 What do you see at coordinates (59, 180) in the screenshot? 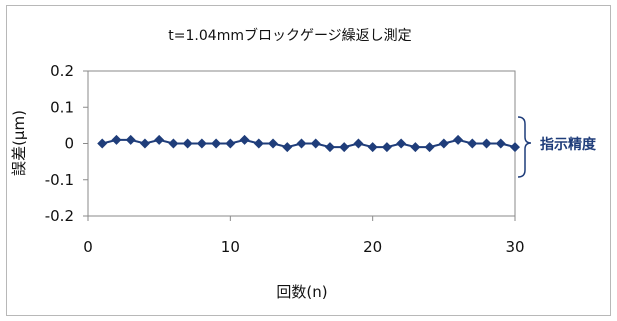
I see `y-tick-label: -0.1` at bounding box center [59, 180].